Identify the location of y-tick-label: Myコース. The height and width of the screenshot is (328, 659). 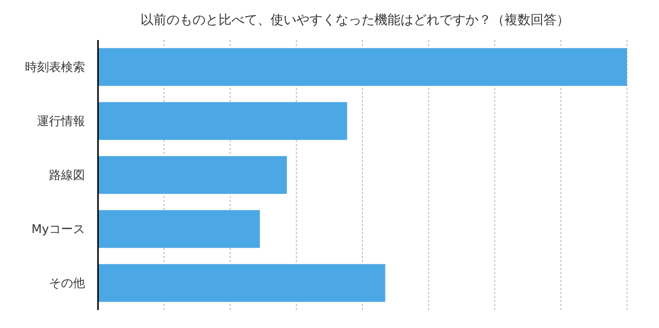
(58, 229).